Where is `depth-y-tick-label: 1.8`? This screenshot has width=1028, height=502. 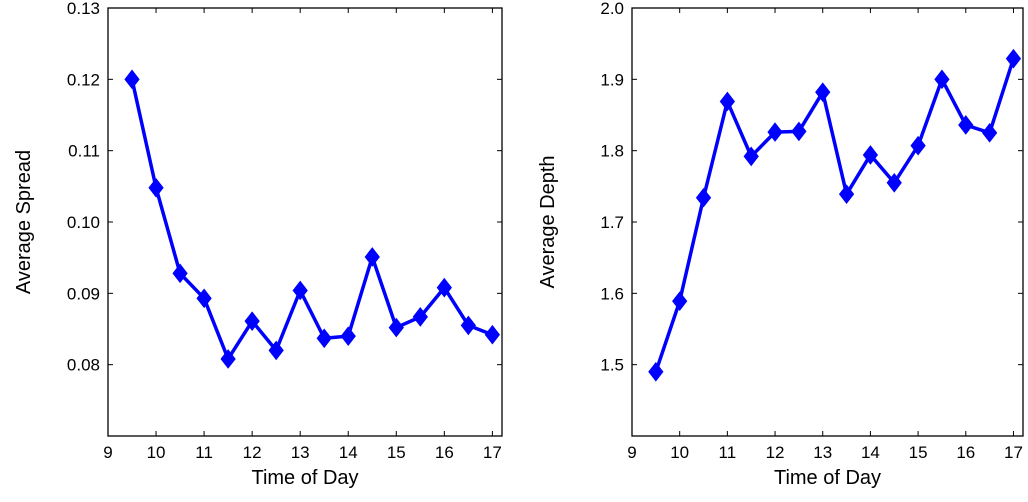
depth-y-tick-label: 1.8 is located at coordinates (612, 151).